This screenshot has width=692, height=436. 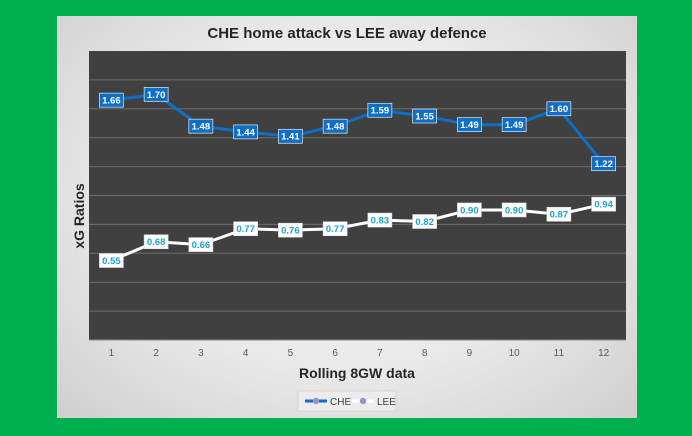 I want to click on data-label: 0.83, so click(x=380, y=220).